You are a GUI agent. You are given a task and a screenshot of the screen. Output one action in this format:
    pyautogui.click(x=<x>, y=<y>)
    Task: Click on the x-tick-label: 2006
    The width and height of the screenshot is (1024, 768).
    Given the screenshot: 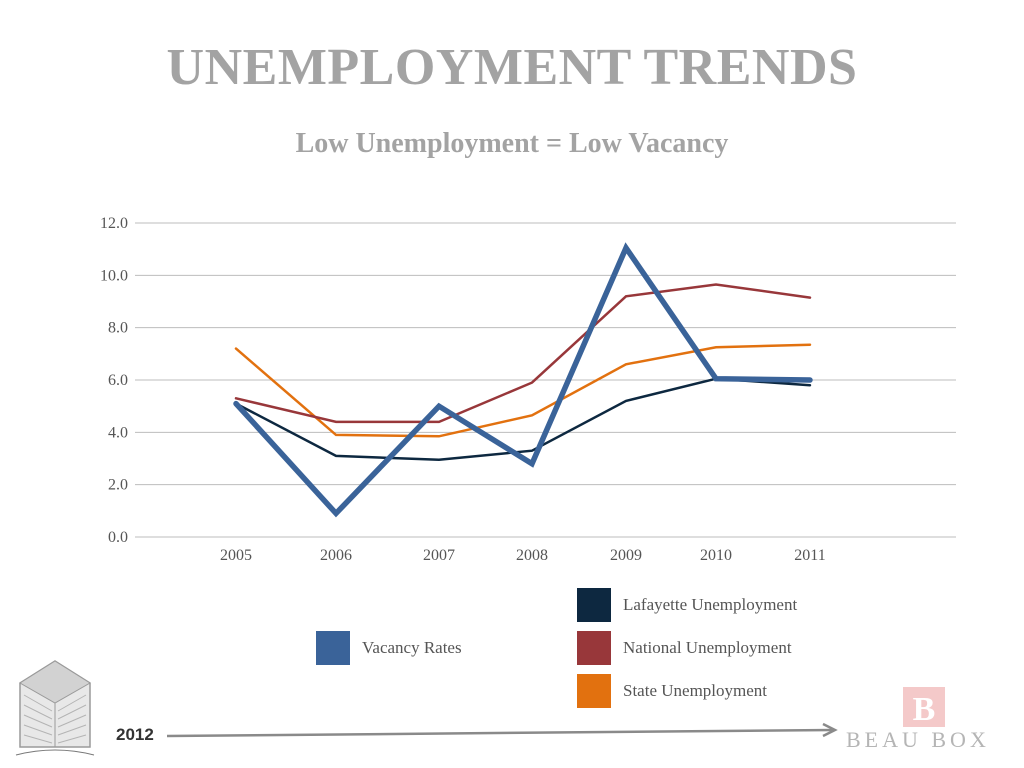 What is the action you would take?
    pyautogui.click(x=336, y=555)
    